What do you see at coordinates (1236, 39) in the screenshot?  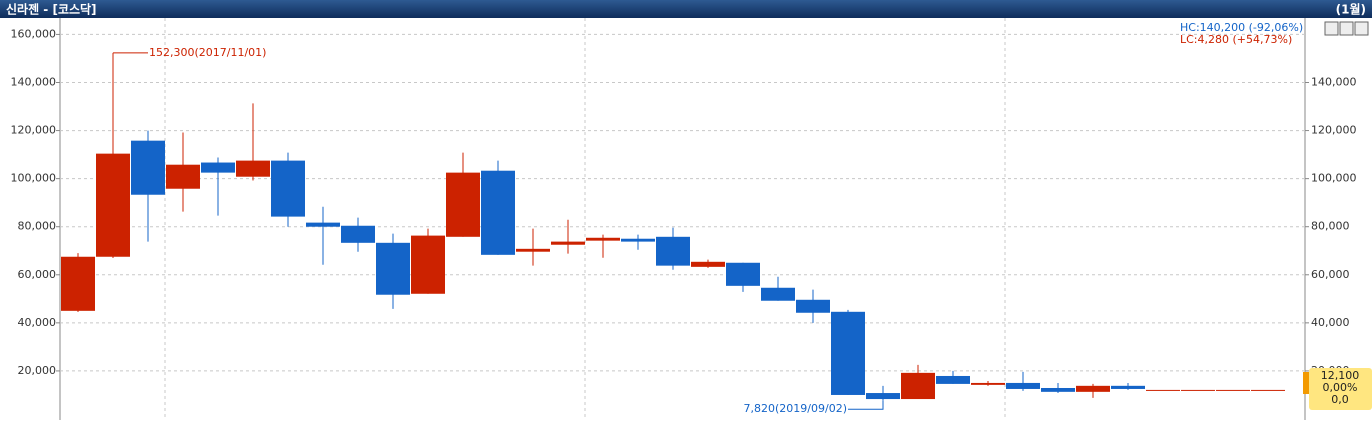 I see `lc-label: LC:4,280 (+54,73%)` at bounding box center [1236, 39].